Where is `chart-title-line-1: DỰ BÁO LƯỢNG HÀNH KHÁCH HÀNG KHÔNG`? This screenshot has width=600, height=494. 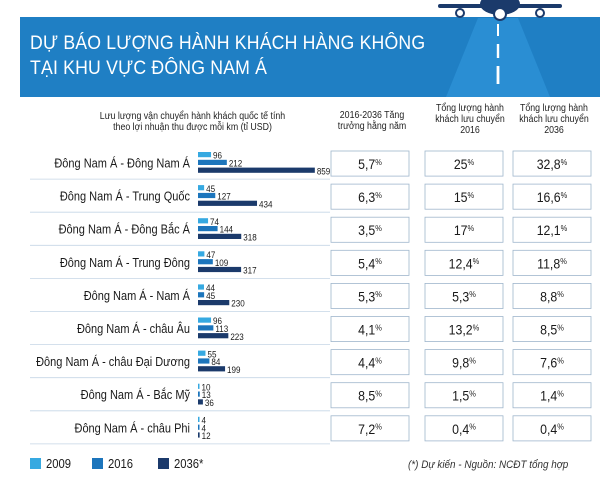
chart-title-line-1: DỰ BÁO LƯỢNG HÀNH KHÁCH HÀNG KHÔNG is located at coordinates (228, 43).